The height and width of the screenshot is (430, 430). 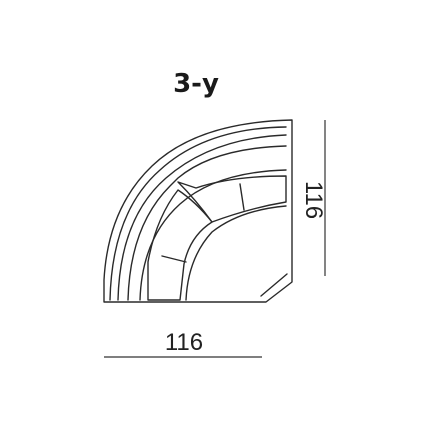 I want to click on depth-dimension-label: 116, so click(x=313, y=200).